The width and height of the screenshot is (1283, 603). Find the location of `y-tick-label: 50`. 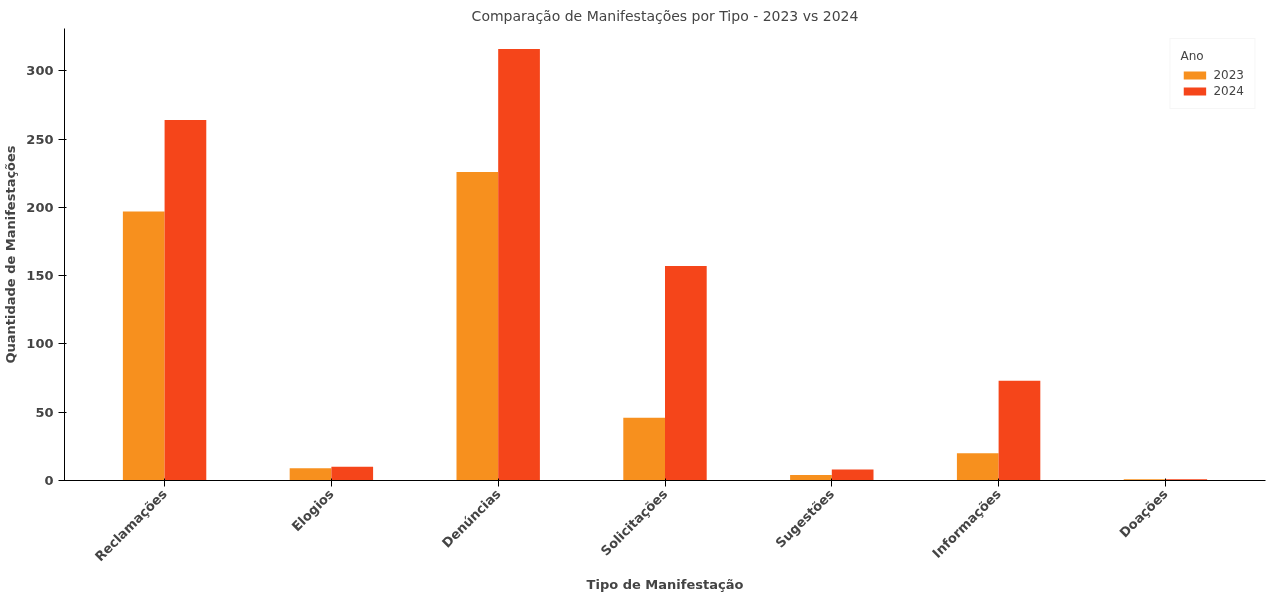

y-tick-label: 50 is located at coordinates (44, 412).